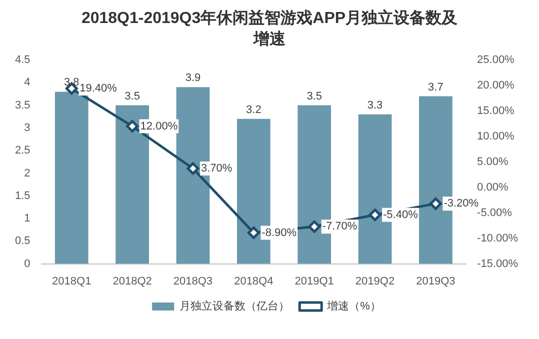  I want to click on y-tick-label: 1.5, so click(22, 196).